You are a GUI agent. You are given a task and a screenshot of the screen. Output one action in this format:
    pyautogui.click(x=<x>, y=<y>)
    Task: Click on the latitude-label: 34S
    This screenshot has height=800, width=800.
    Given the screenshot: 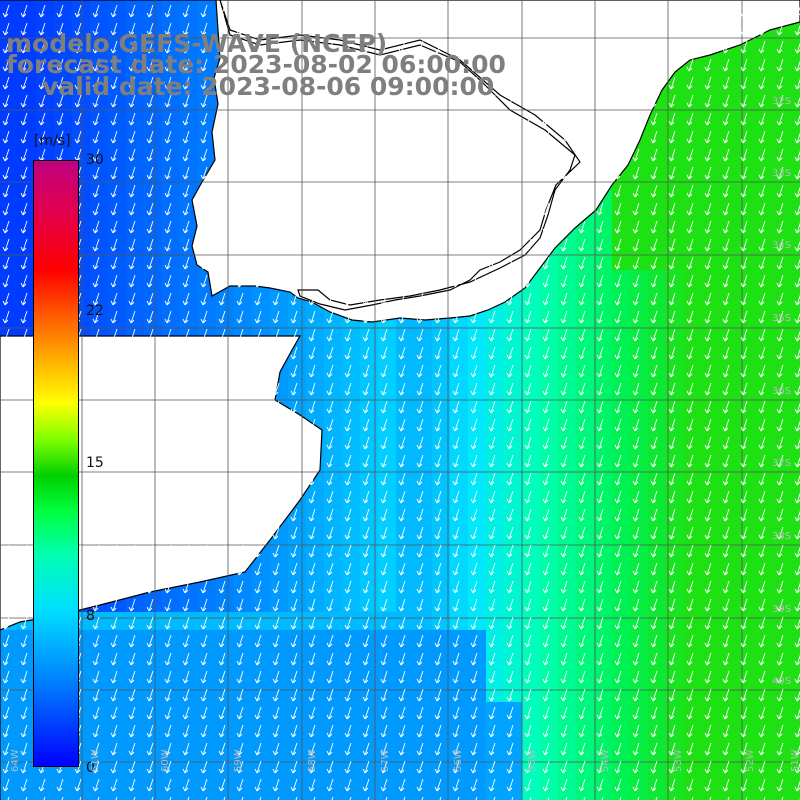 What is the action you would take?
    pyautogui.click(x=782, y=245)
    